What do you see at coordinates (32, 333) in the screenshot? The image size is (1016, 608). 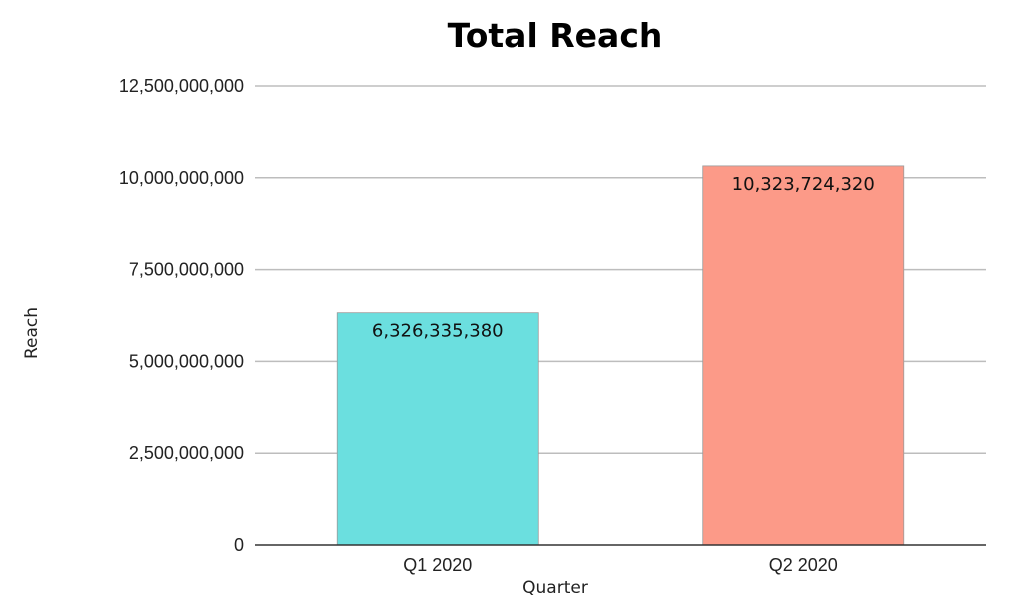 I see `y-axis-label: Reach` at bounding box center [32, 333].